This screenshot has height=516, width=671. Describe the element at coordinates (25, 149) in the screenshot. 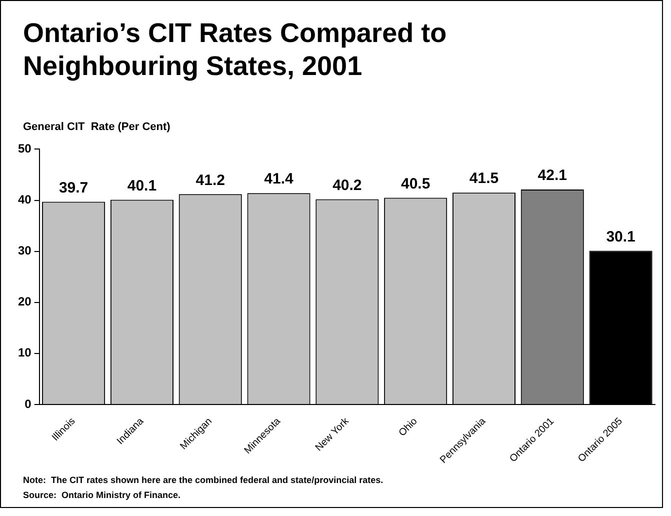

I see `y-tick-label: 50` at that location.